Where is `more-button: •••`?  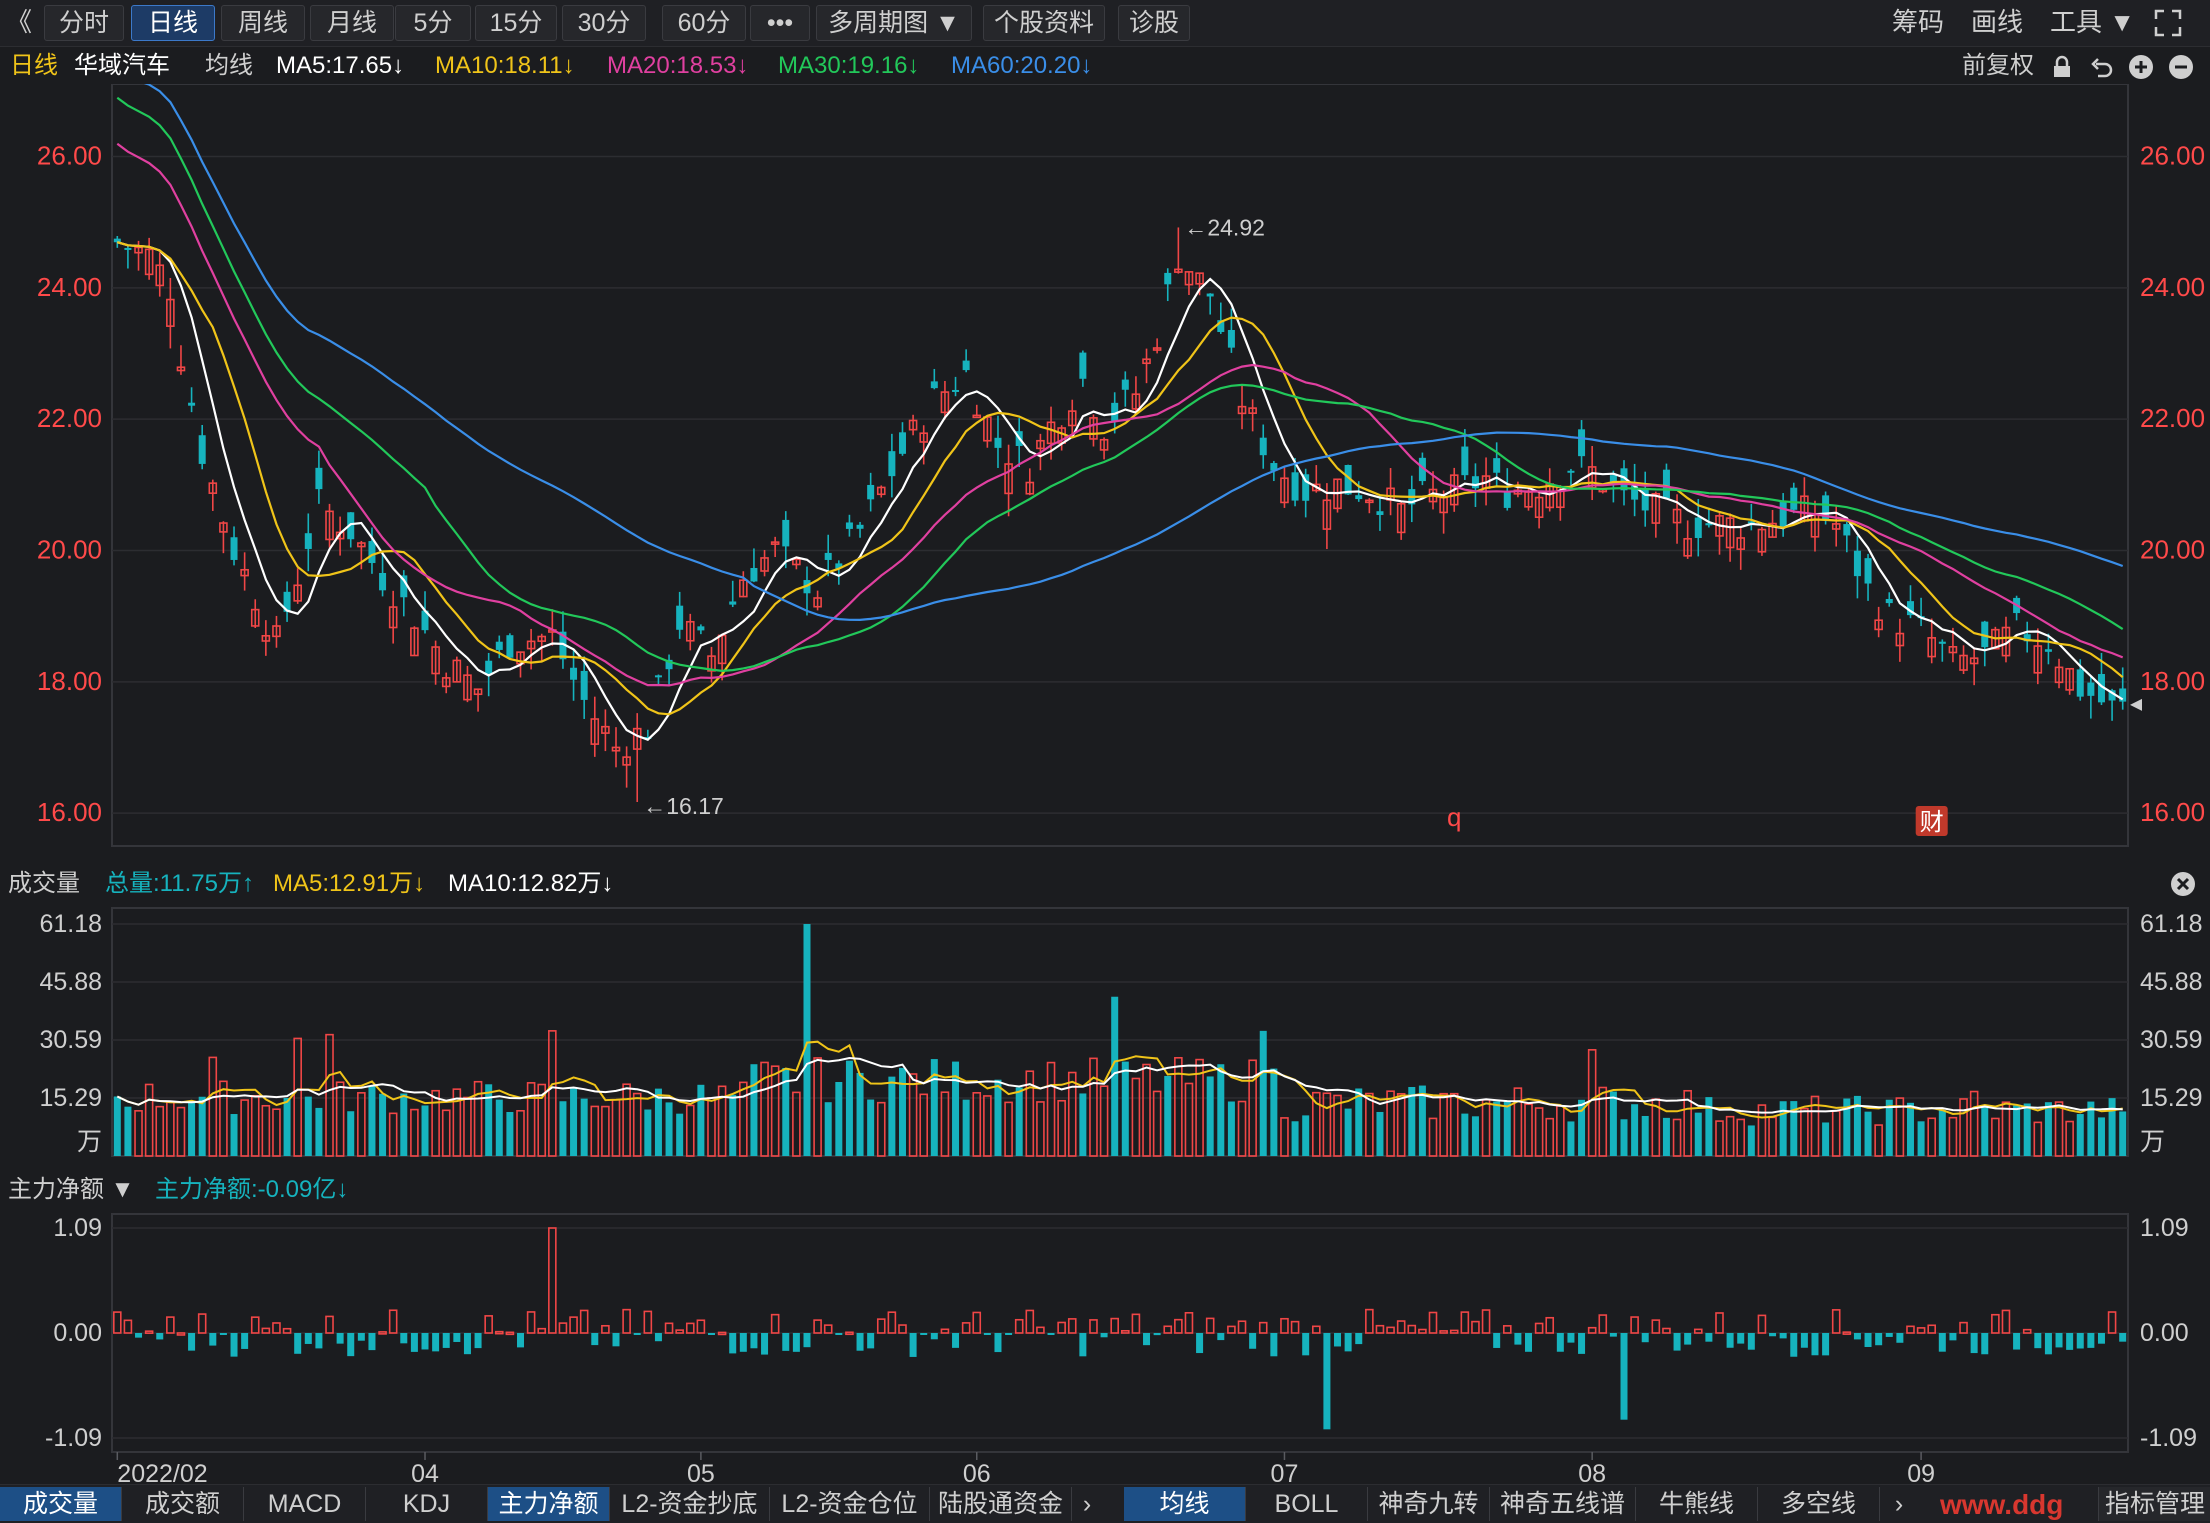
more-button: ••• is located at coordinates (780, 23).